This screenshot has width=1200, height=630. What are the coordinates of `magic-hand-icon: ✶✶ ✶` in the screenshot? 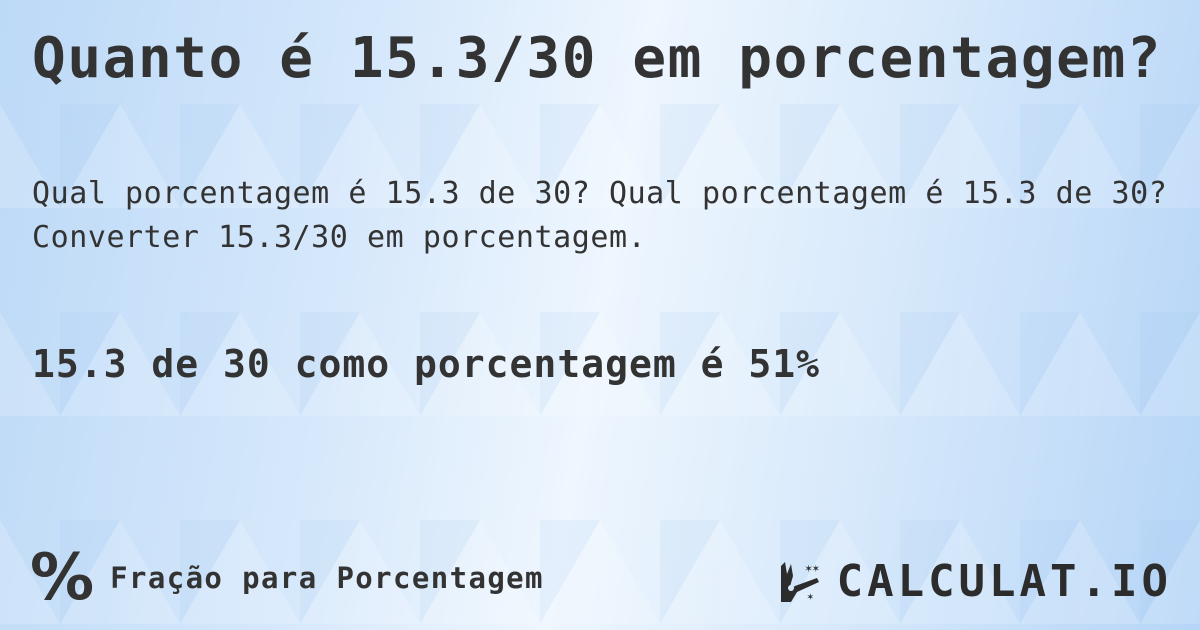 It's located at (799, 582).